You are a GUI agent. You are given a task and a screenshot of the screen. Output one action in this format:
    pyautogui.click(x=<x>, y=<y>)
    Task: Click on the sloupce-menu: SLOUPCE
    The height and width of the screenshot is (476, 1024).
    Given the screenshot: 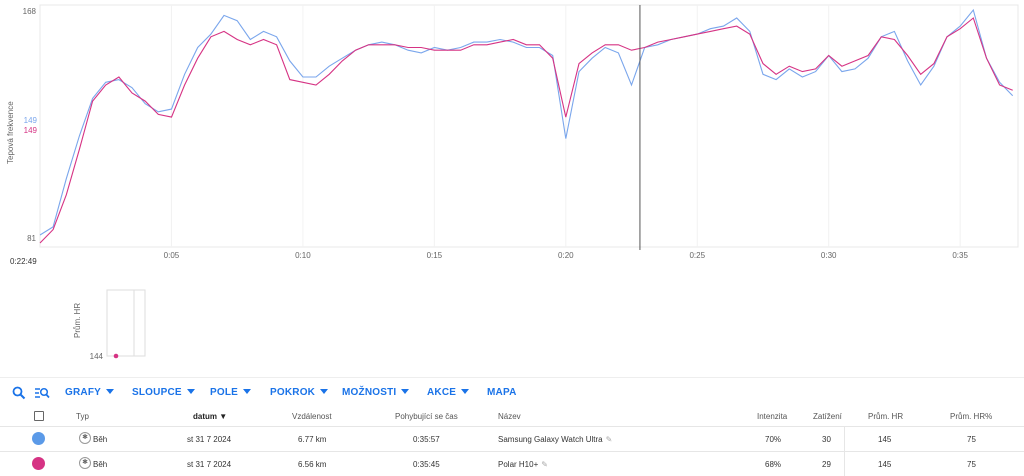 What is the action you would take?
    pyautogui.click(x=163, y=392)
    